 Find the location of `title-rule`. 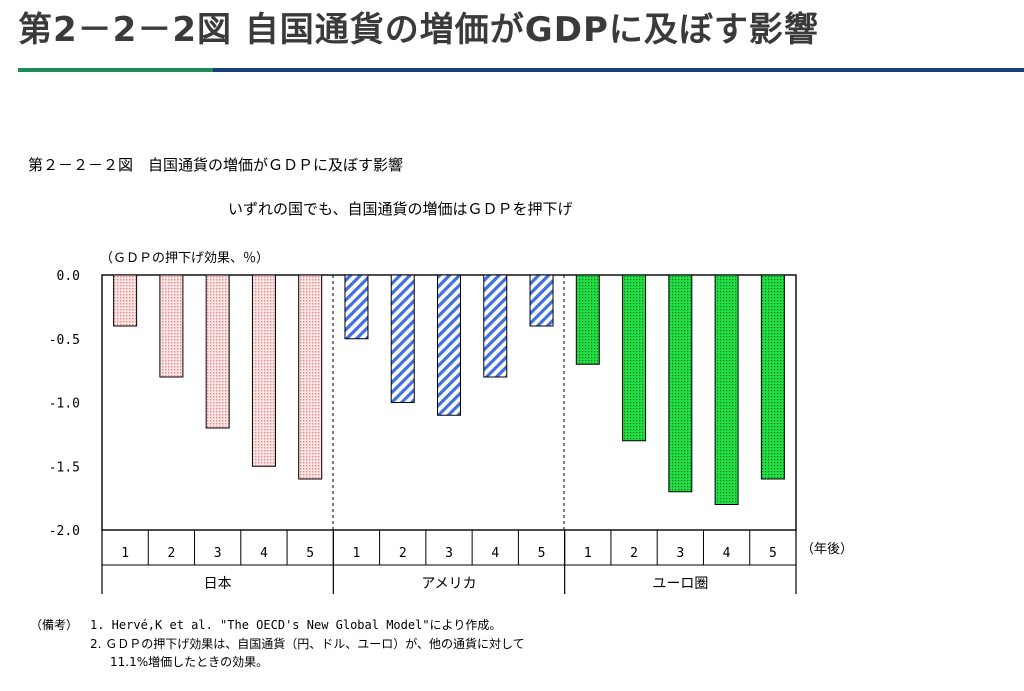

title-rule is located at coordinates (521, 70).